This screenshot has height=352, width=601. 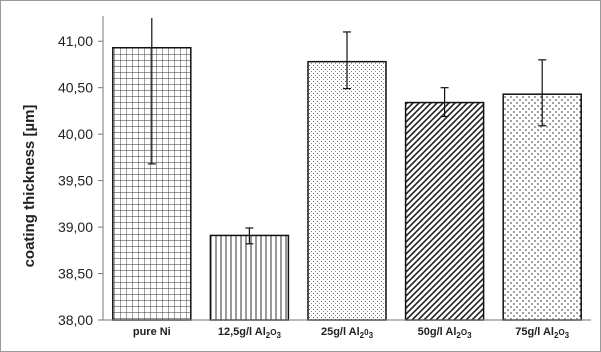 What do you see at coordinates (75, 227) in the screenshot?
I see `y-tick-label: 39,00` at bounding box center [75, 227].